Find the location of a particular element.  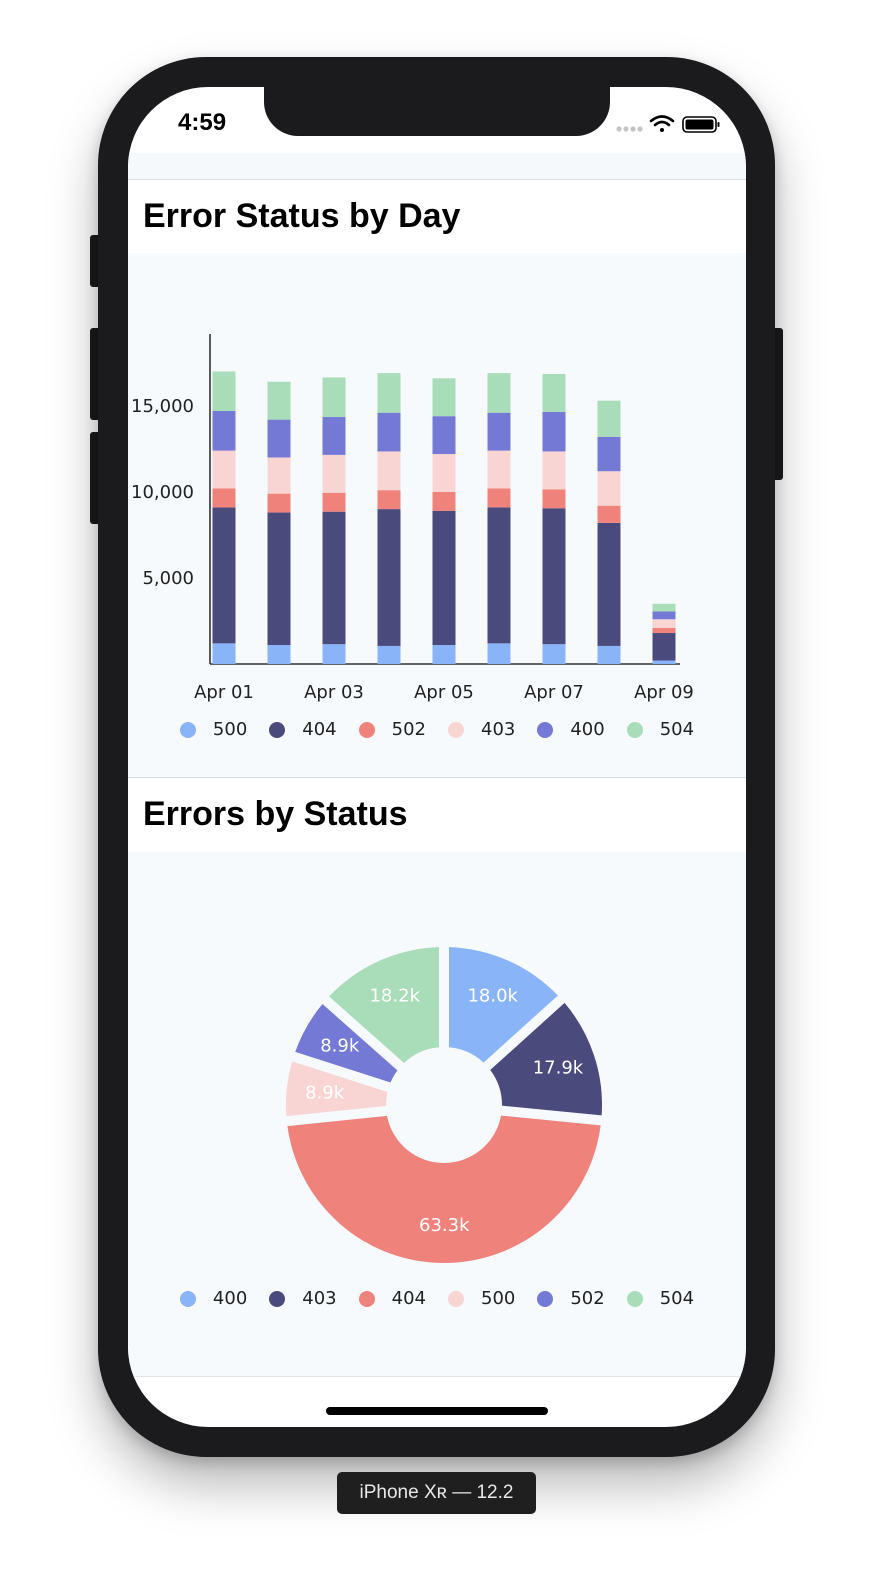

donut-chart: 18.0k 17.9k 63.3k 8.9k 8.9k 18.2k is located at coordinates (444, 1105).